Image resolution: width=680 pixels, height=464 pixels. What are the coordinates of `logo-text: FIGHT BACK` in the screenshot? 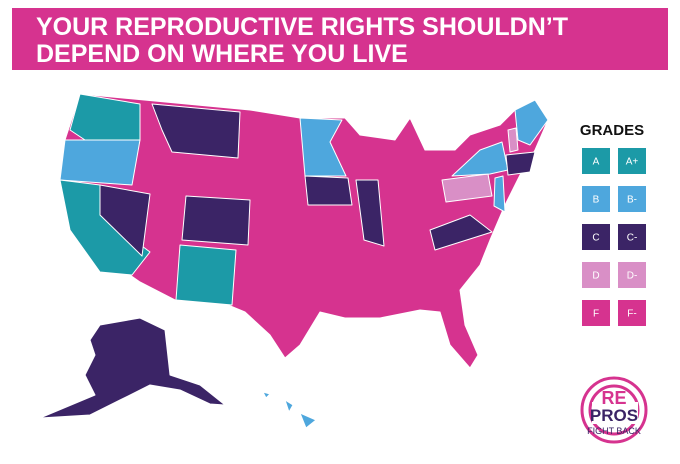 It's located at (614, 431).